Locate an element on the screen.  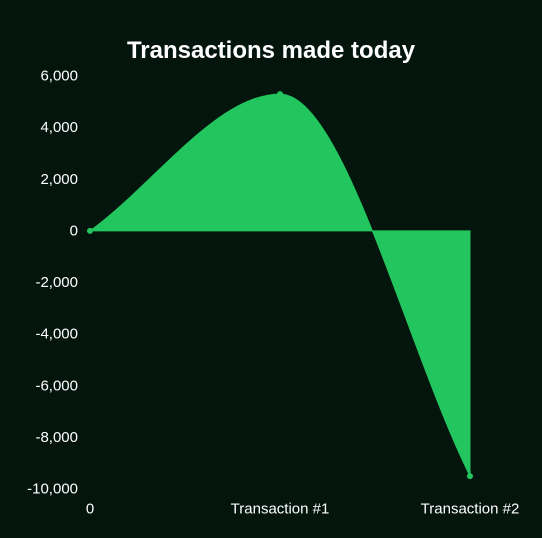
y-tick-label: 2,000 is located at coordinates (59, 179).